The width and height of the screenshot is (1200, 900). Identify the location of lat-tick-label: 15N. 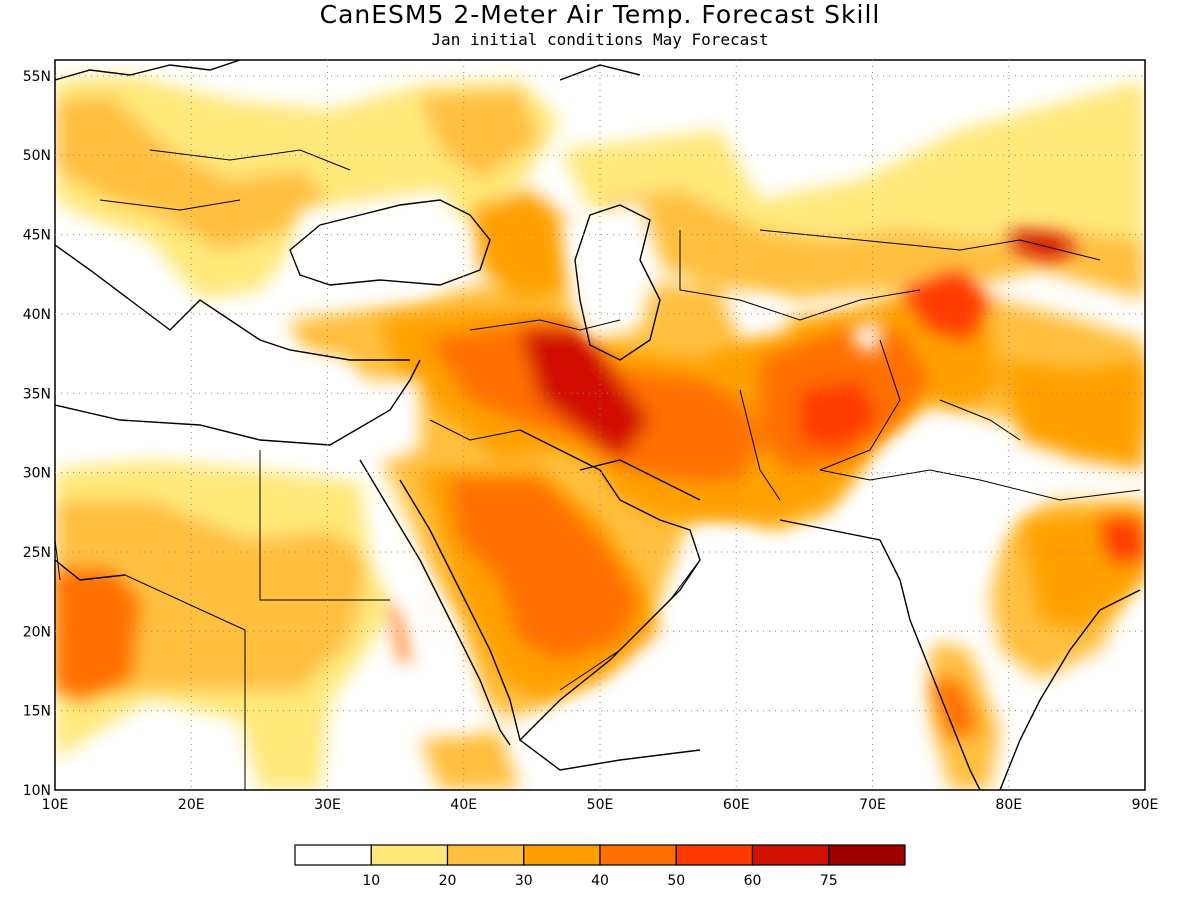
(37, 712).